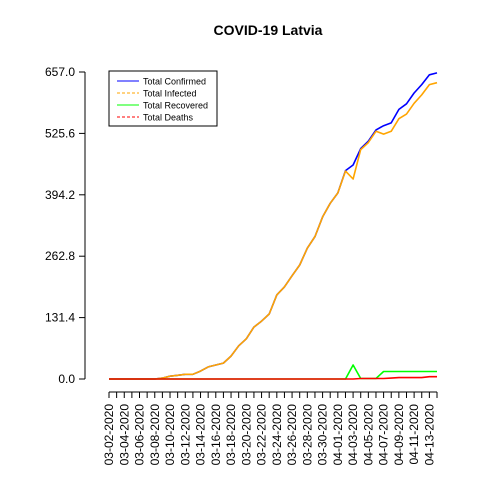 The height and width of the screenshot is (485, 480). I want to click on x-tick-label: 03-08-2020, so click(155, 435).